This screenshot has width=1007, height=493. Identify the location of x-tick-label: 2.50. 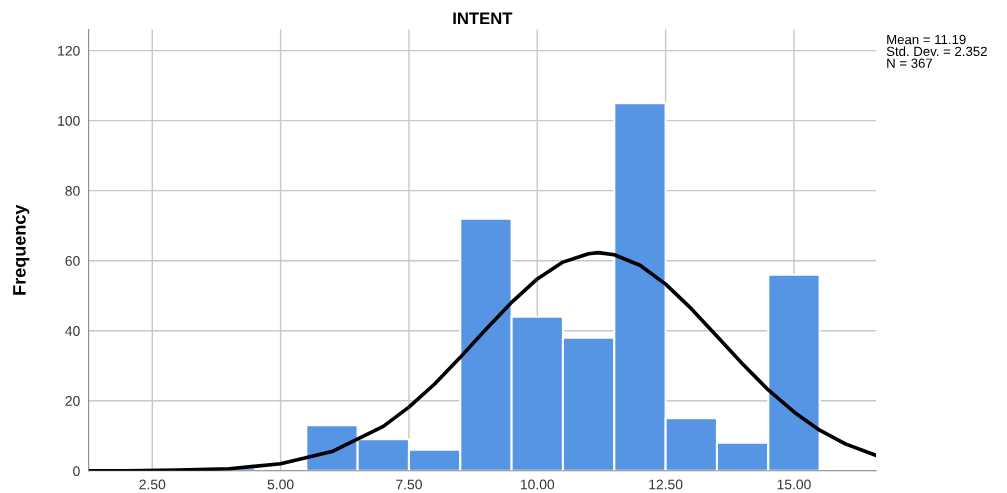
(152, 484).